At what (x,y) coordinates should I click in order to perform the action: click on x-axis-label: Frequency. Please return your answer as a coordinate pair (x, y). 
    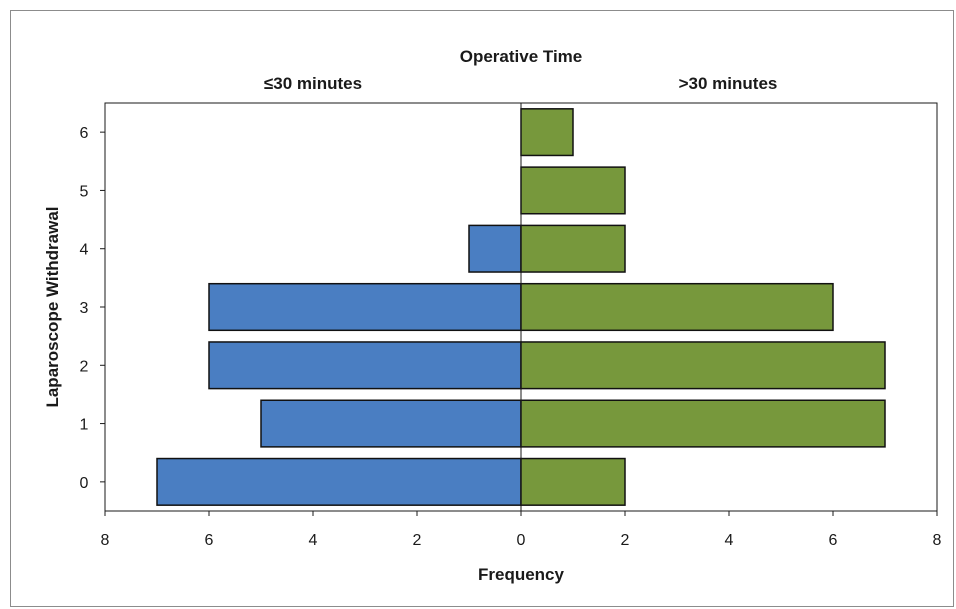
    Looking at the image, I should click on (521, 574).